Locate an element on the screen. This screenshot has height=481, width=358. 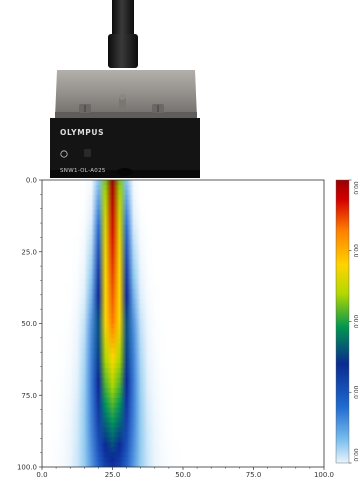
screw-center is located at coordinates (122, 102).